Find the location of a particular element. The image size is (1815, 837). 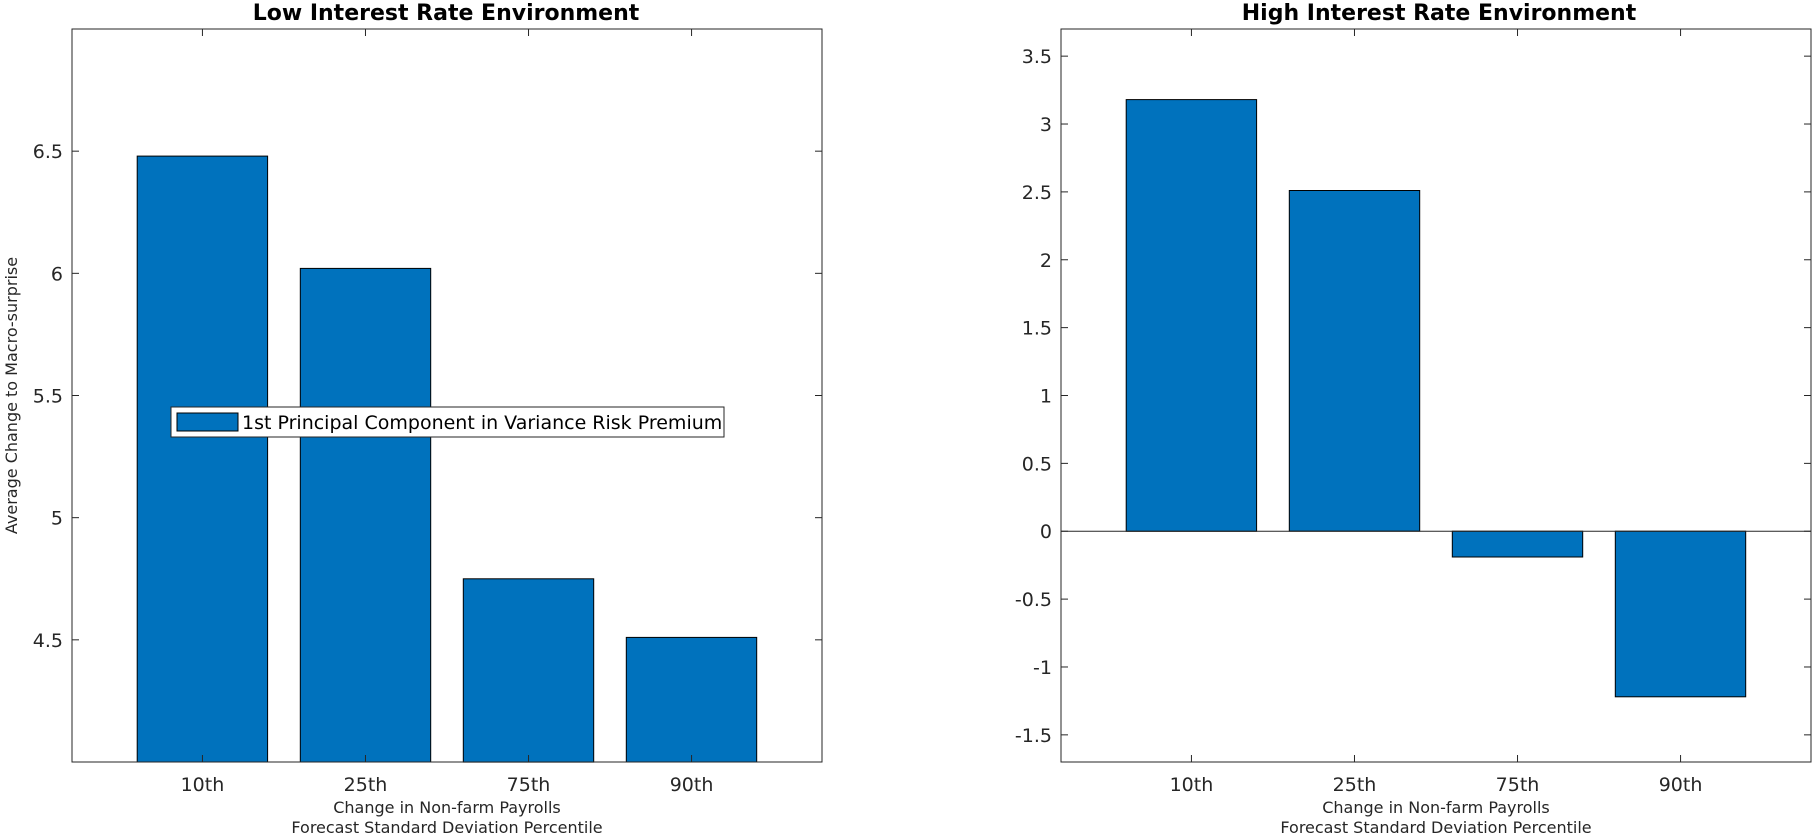

y-tick-label: -1 is located at coordinates (1042, 668).